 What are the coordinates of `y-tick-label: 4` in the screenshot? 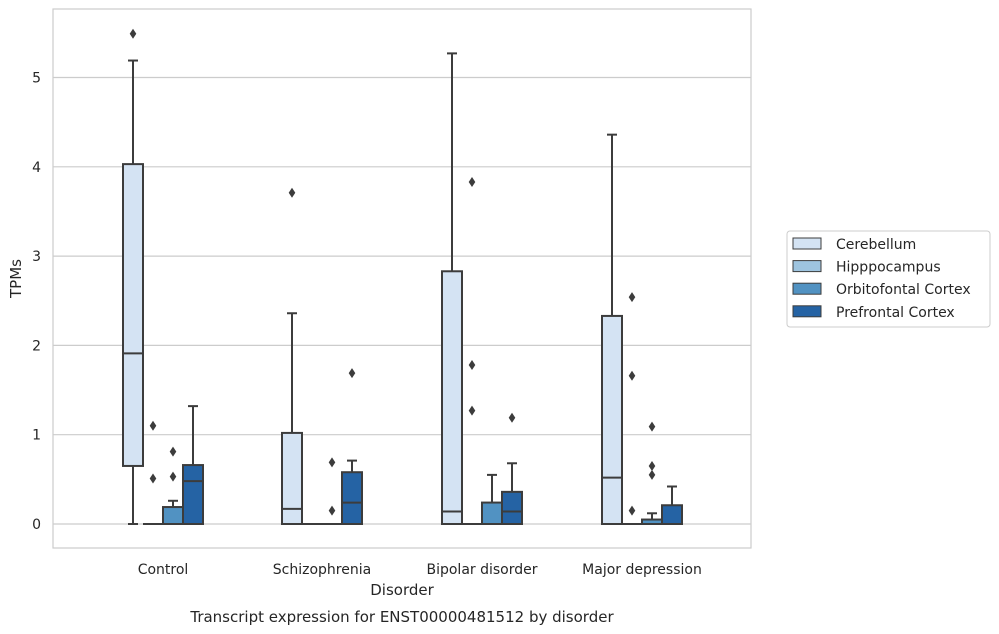 It's located at (36, 168).